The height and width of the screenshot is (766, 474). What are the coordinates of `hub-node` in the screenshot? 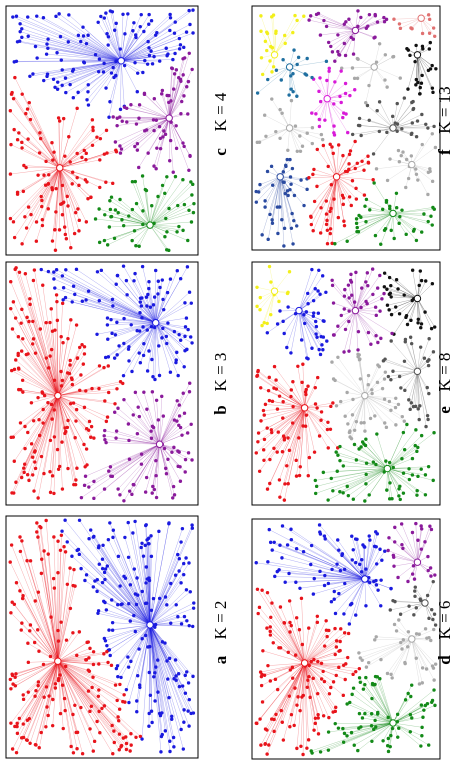 It's located at (336, 177).